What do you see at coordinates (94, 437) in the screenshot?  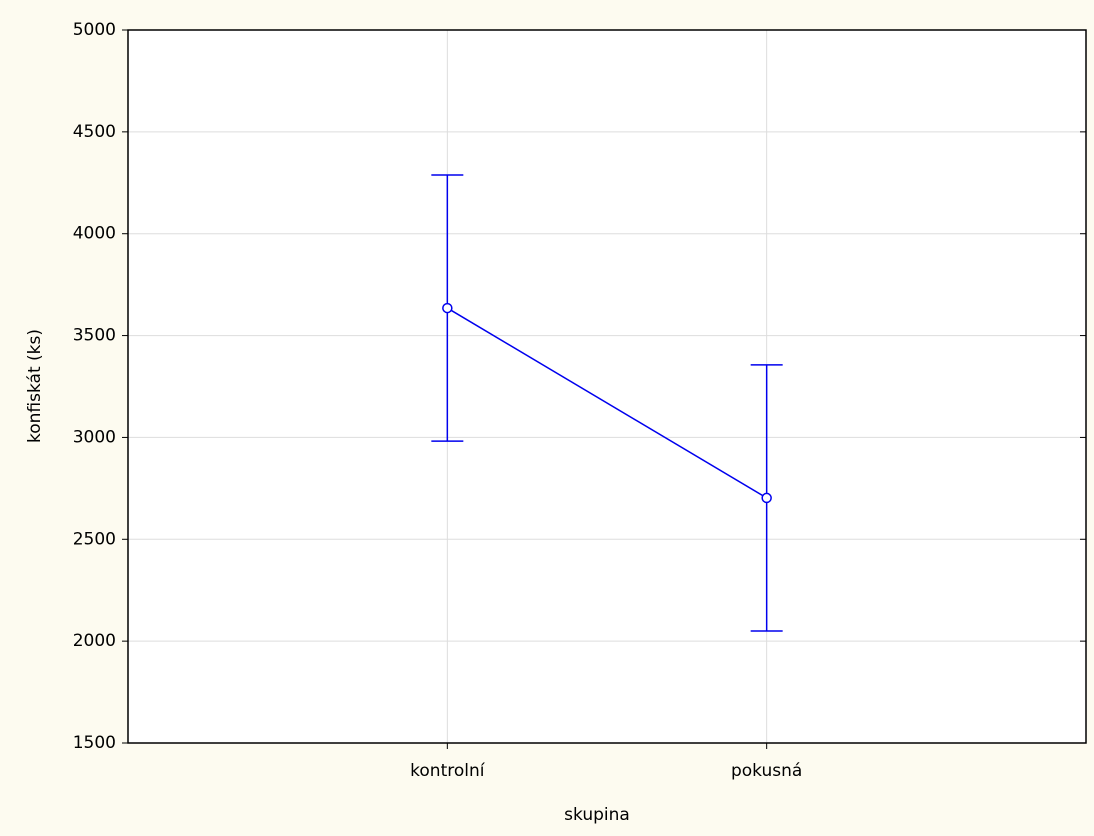 I see `y-tick-label: 3000` at bounding box center [94, 437].